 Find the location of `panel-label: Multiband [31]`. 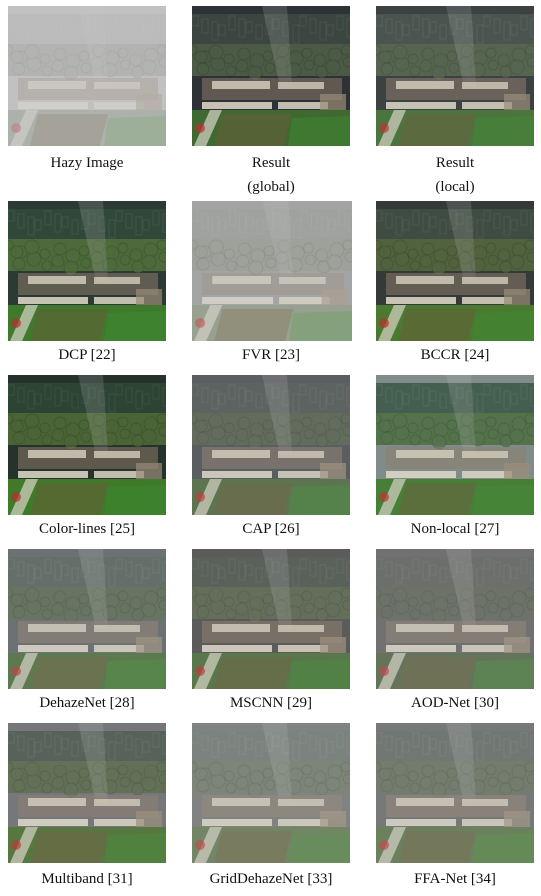

panel-label: Multiband [31] is located at coordinates (88, 879).